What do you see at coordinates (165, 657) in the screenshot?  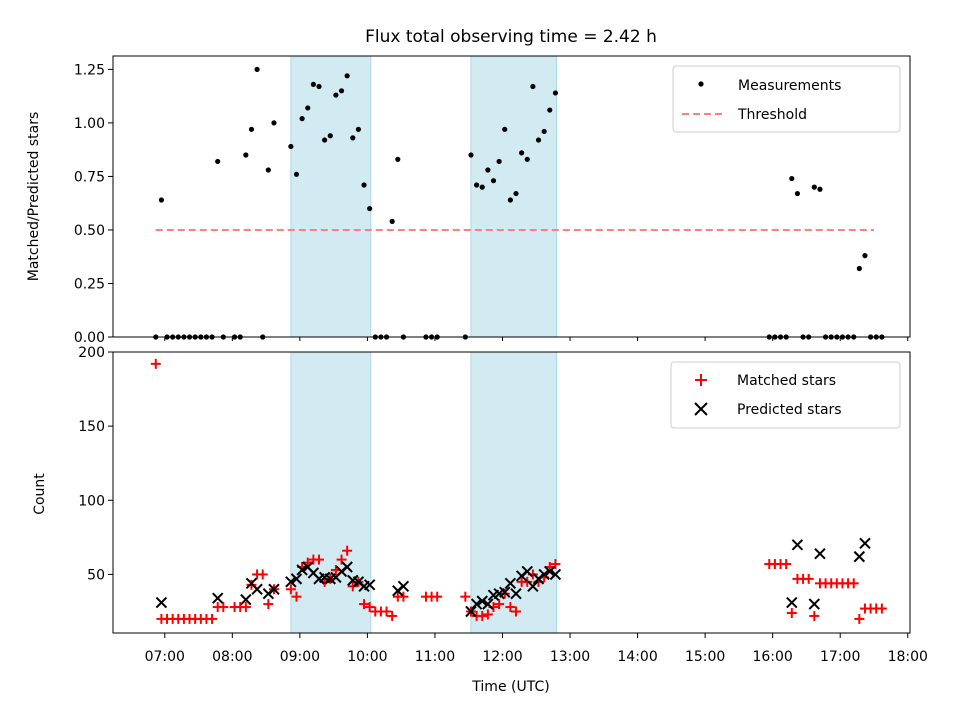 I see `xtick-label: 07:00` at bounding box center [165, 657].